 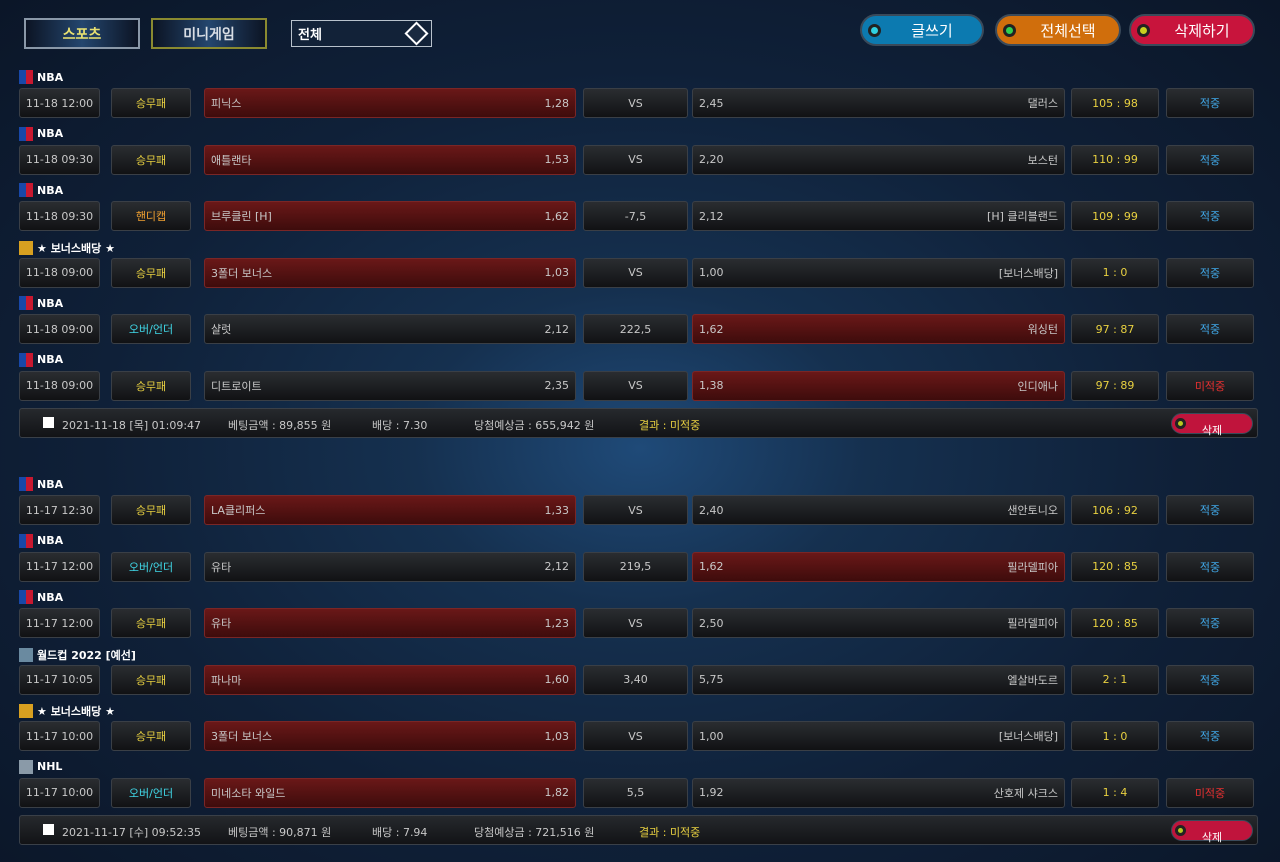 What do you see at coordinates (390, 510) in the screenshot?
I see `home-pick: LA클리퍼스 1,33` at bounding box center [390, 510].